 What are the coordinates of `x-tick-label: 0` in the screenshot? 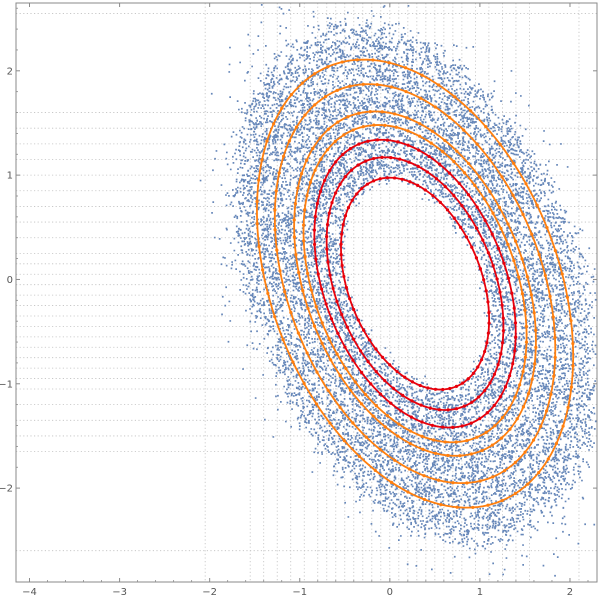 It's located at (390, 592).